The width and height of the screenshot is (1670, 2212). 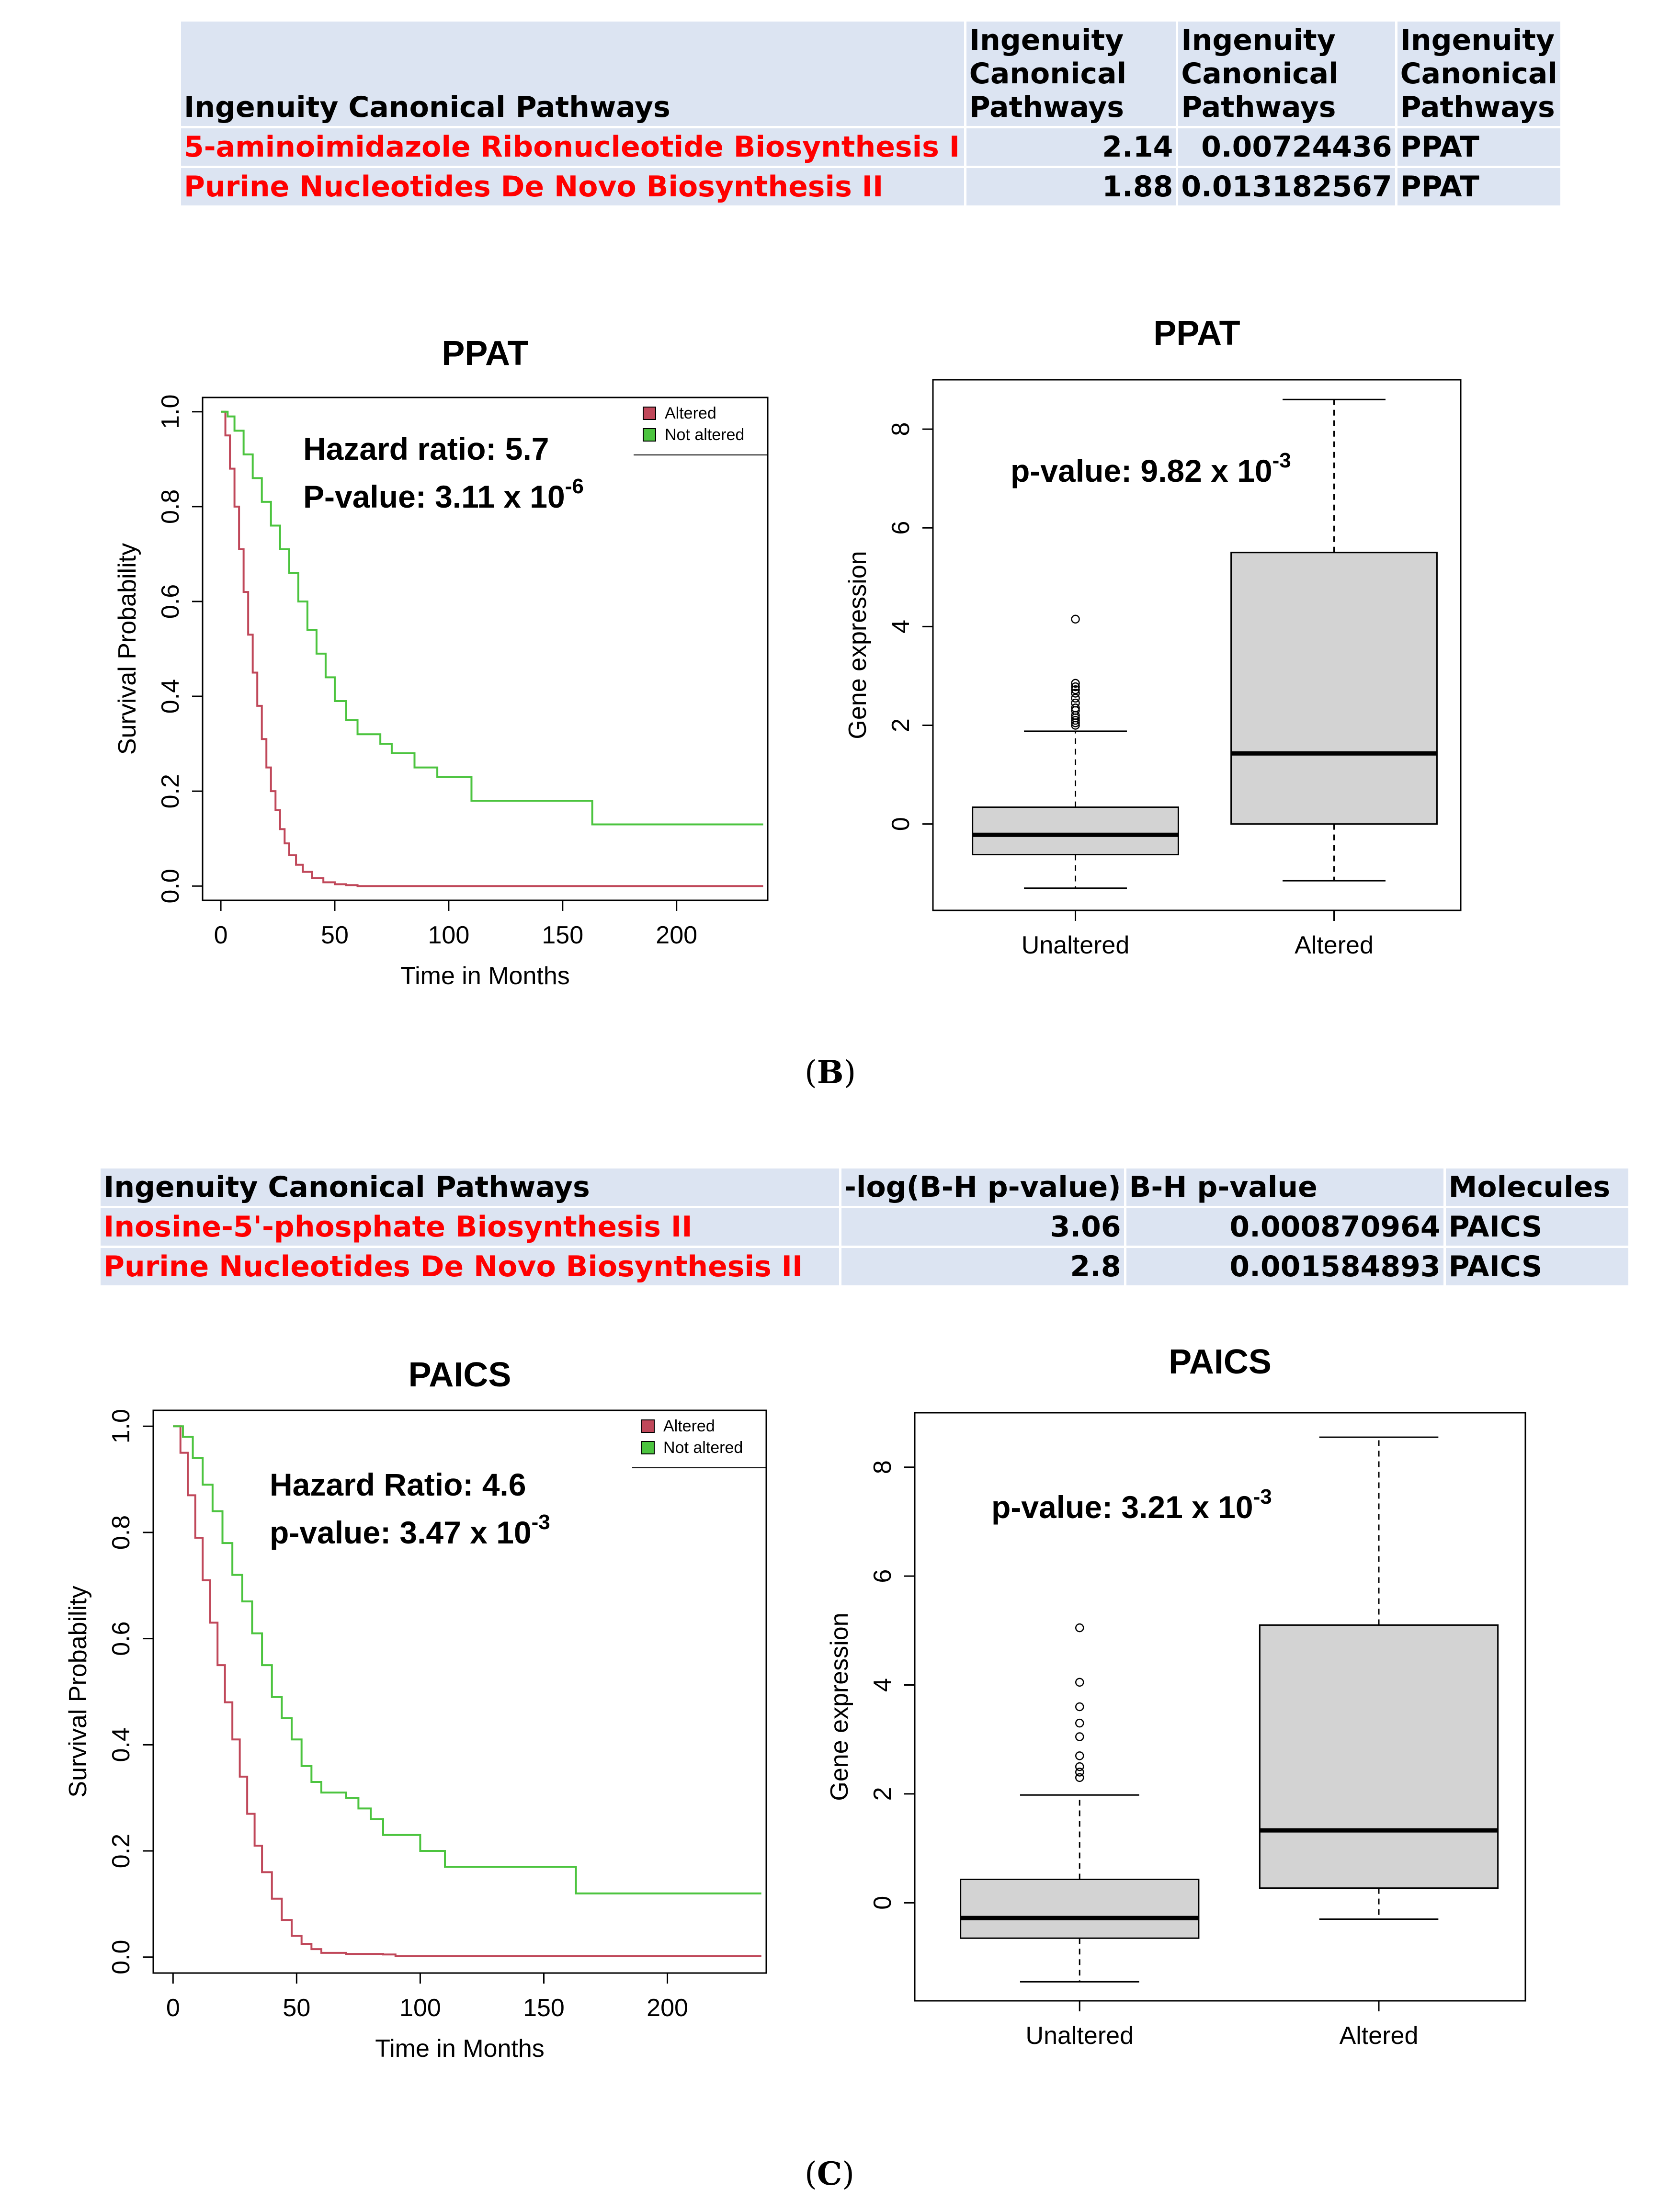 I want to click on chart-title: PPAT, so click(x=485, y=353).